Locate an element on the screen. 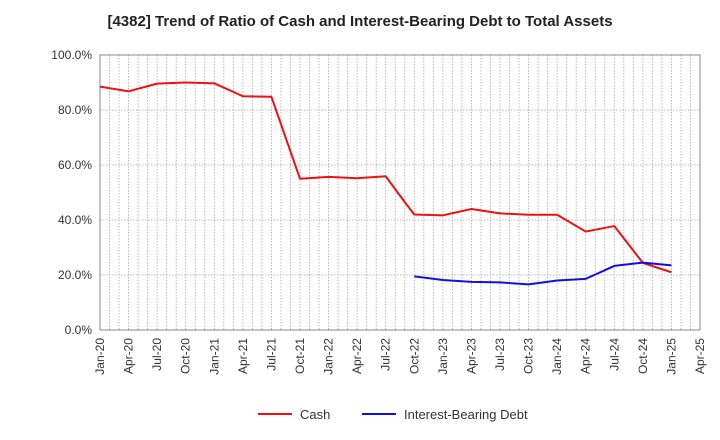 The height and width of the screenshot is (440, 720). y-tick-label: 100.0% is located at coordinates (71, 55).